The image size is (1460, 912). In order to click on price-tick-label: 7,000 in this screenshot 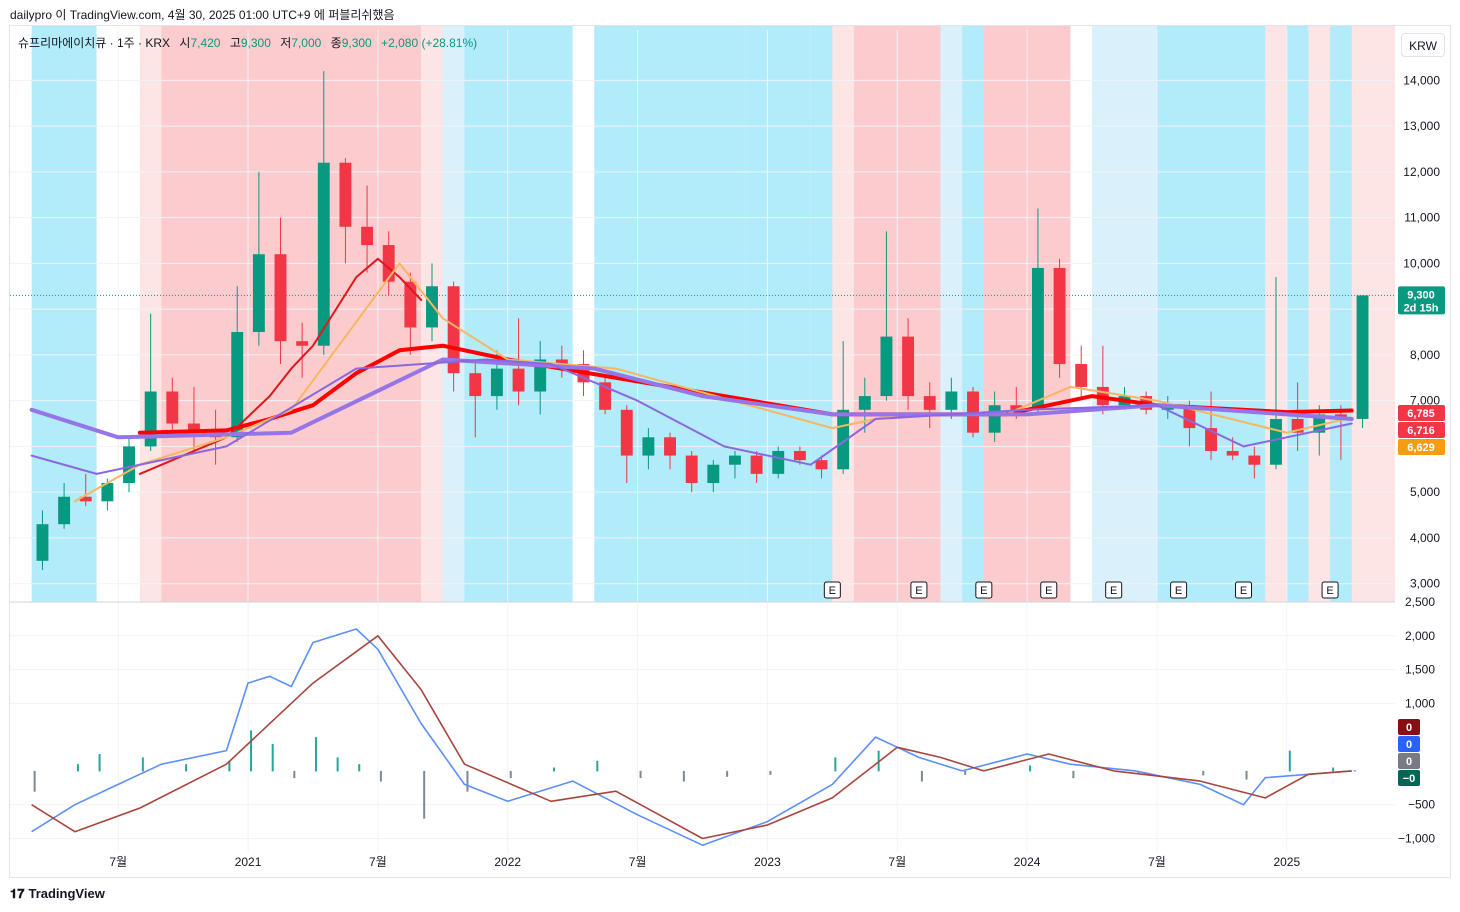, I will do `click(1425, 401)`.